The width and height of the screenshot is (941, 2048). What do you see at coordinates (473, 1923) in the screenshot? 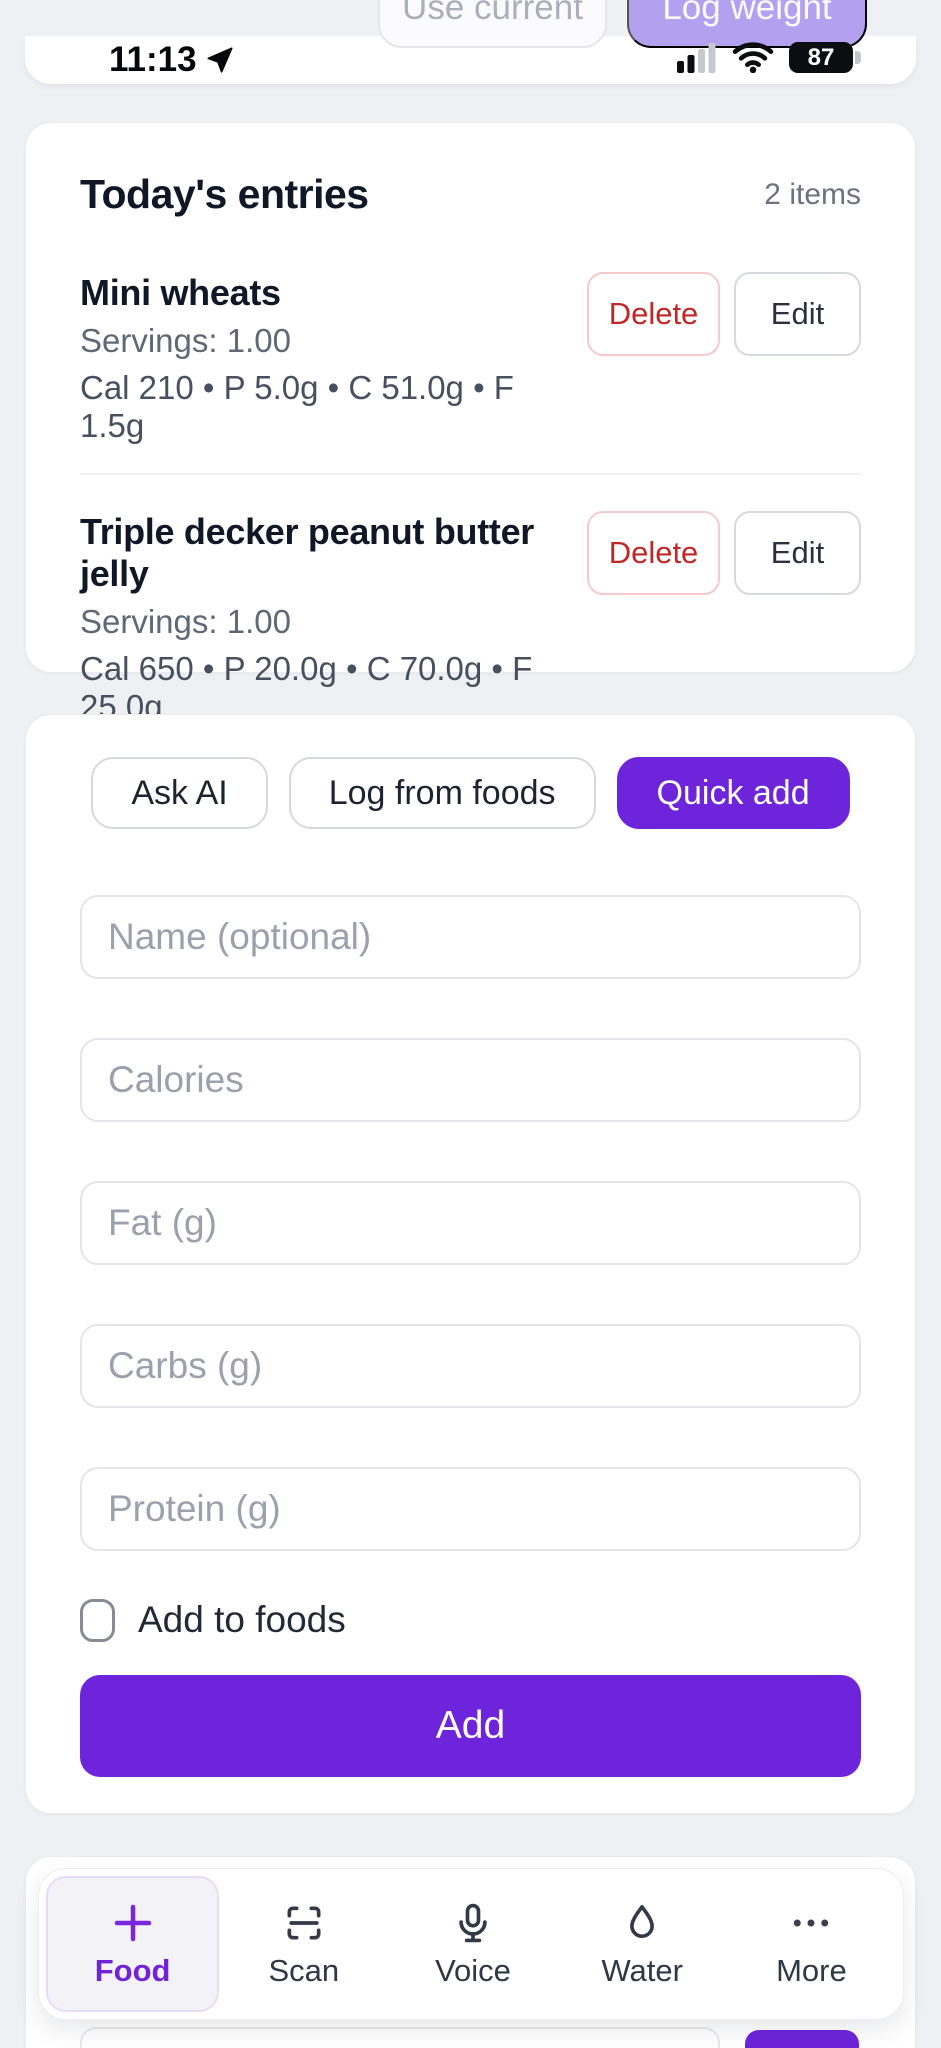
I see `mic-icon` at bounding box center [473, 1923].